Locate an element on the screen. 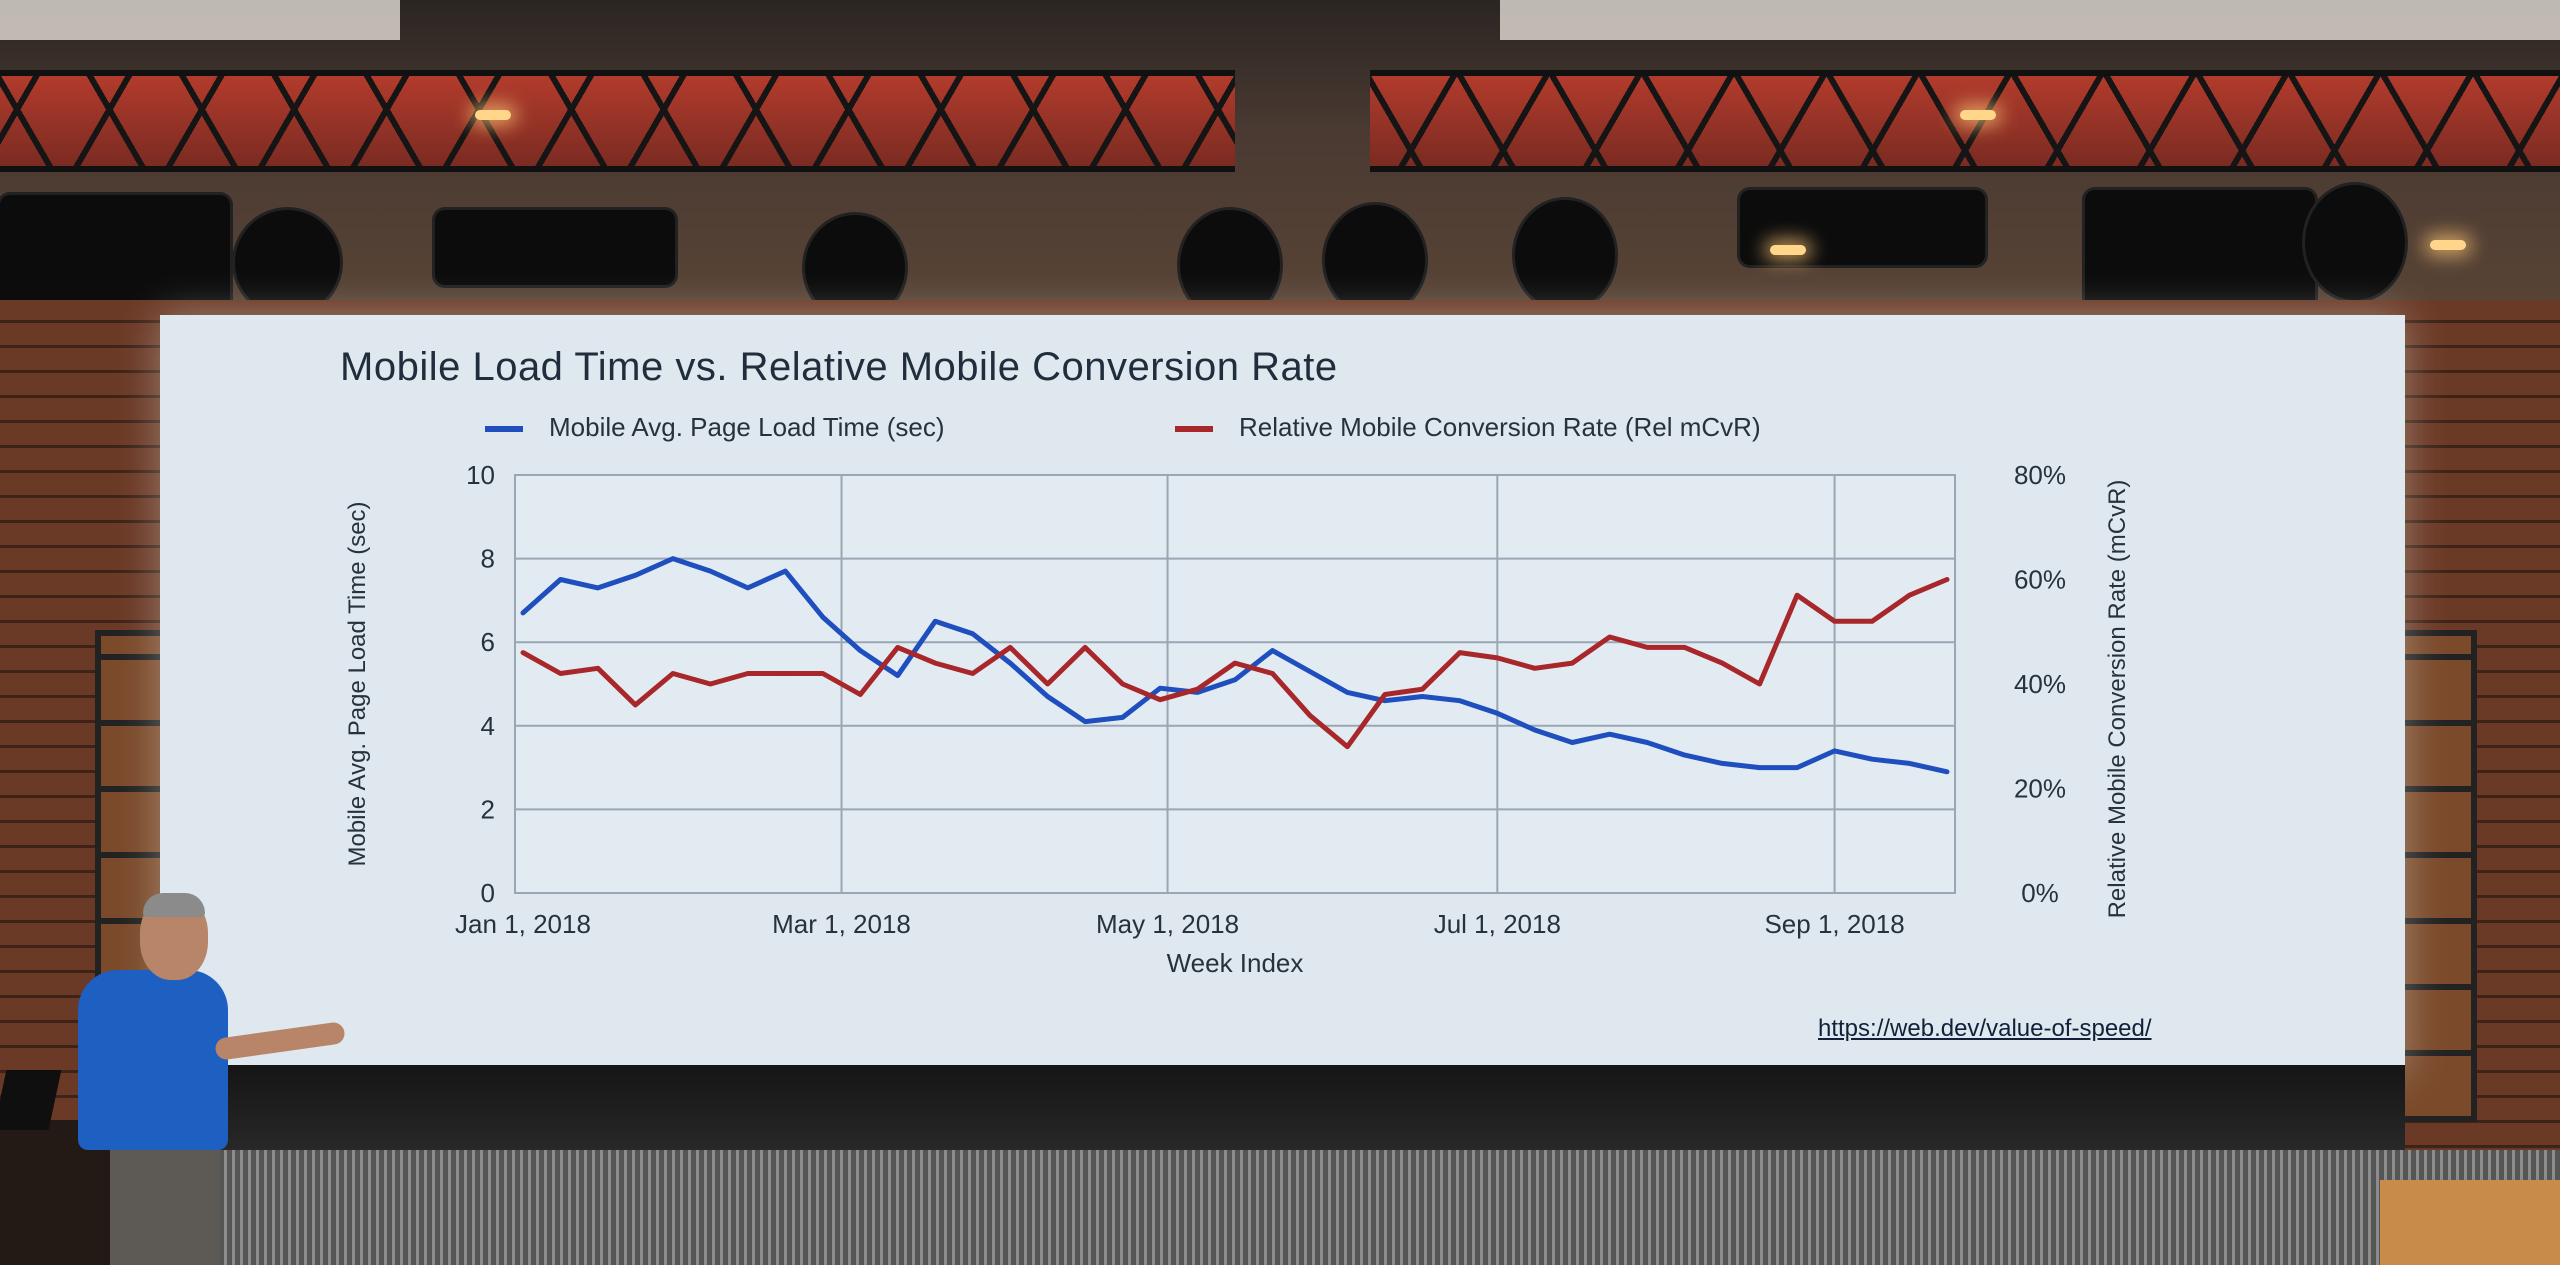 The width and height of the screenshot is (2560, 1265). presenter-legs is located at coordinates (165, 1205).